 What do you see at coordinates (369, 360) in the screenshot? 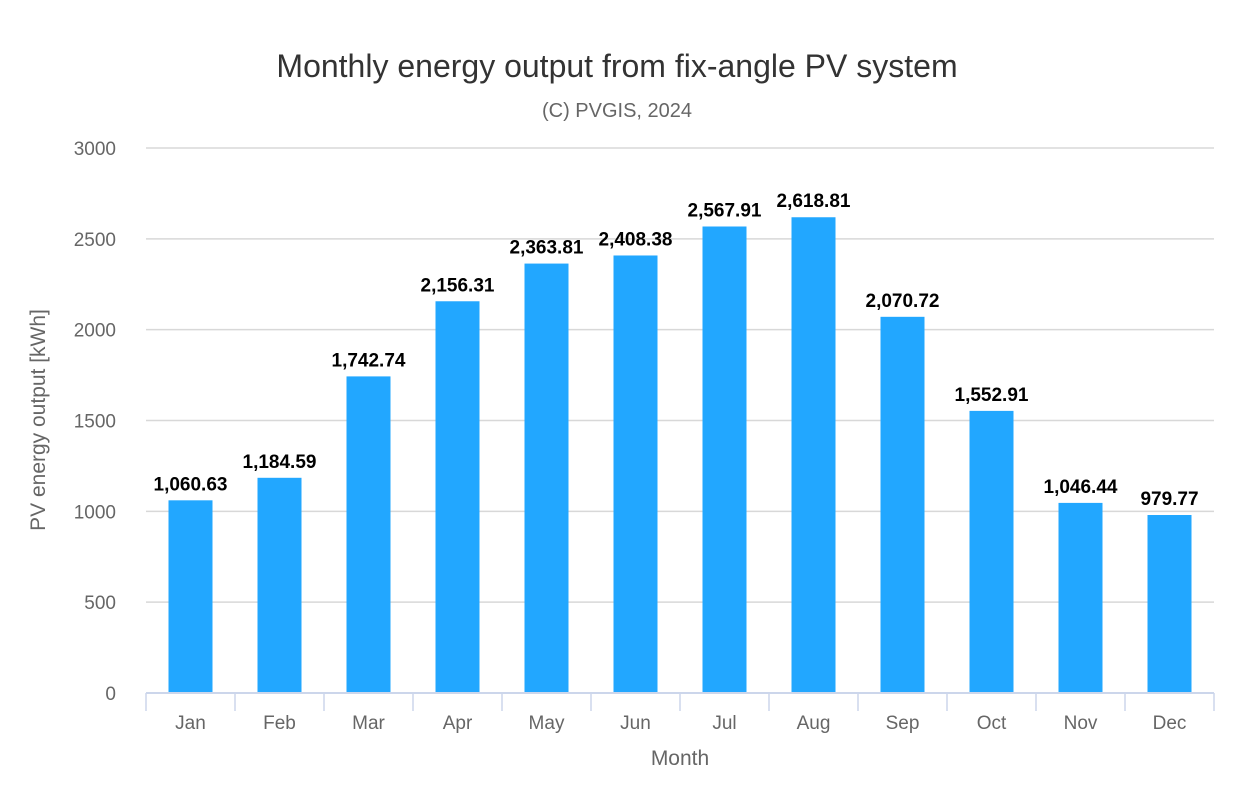
I see `data-label: 1,742.74` at bounding box center [369, 360].